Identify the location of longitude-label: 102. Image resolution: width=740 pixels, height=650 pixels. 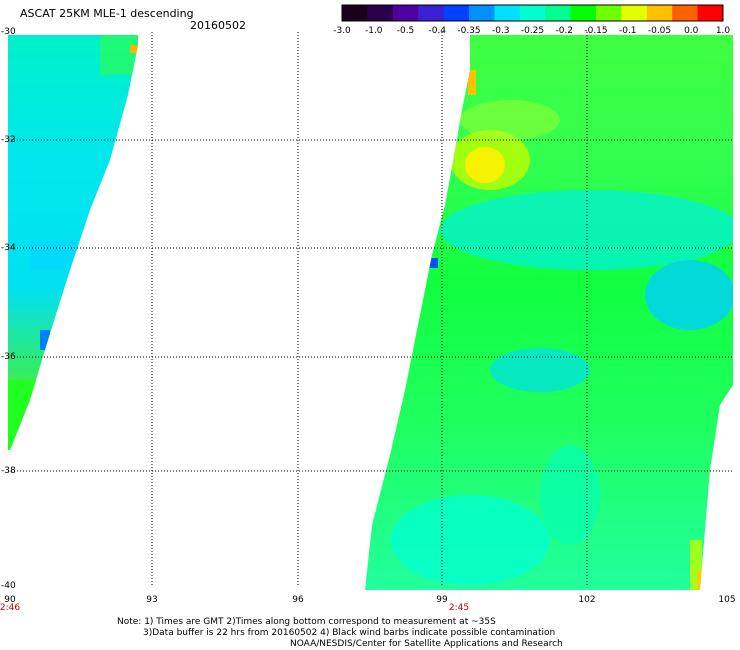
(587, 600).